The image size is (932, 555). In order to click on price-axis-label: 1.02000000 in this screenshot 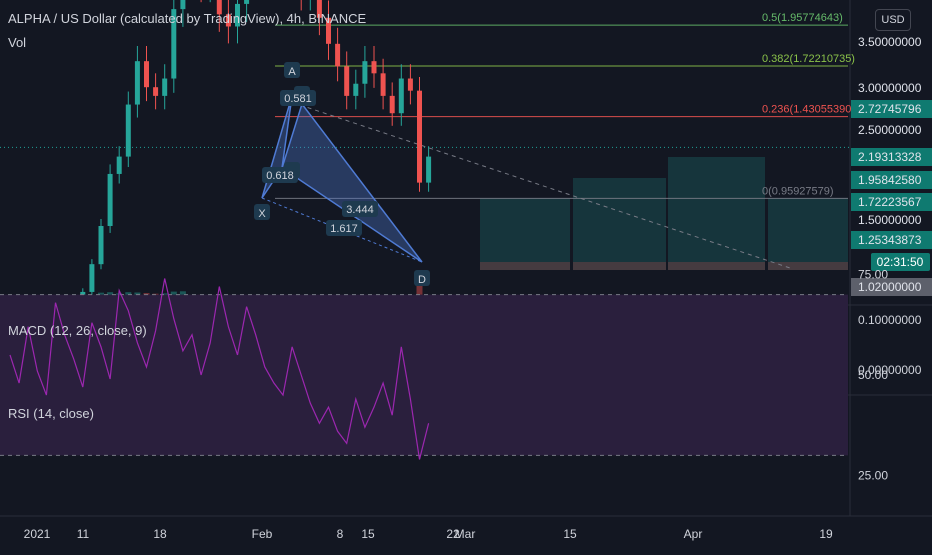, I will do `click(890, 287)`.